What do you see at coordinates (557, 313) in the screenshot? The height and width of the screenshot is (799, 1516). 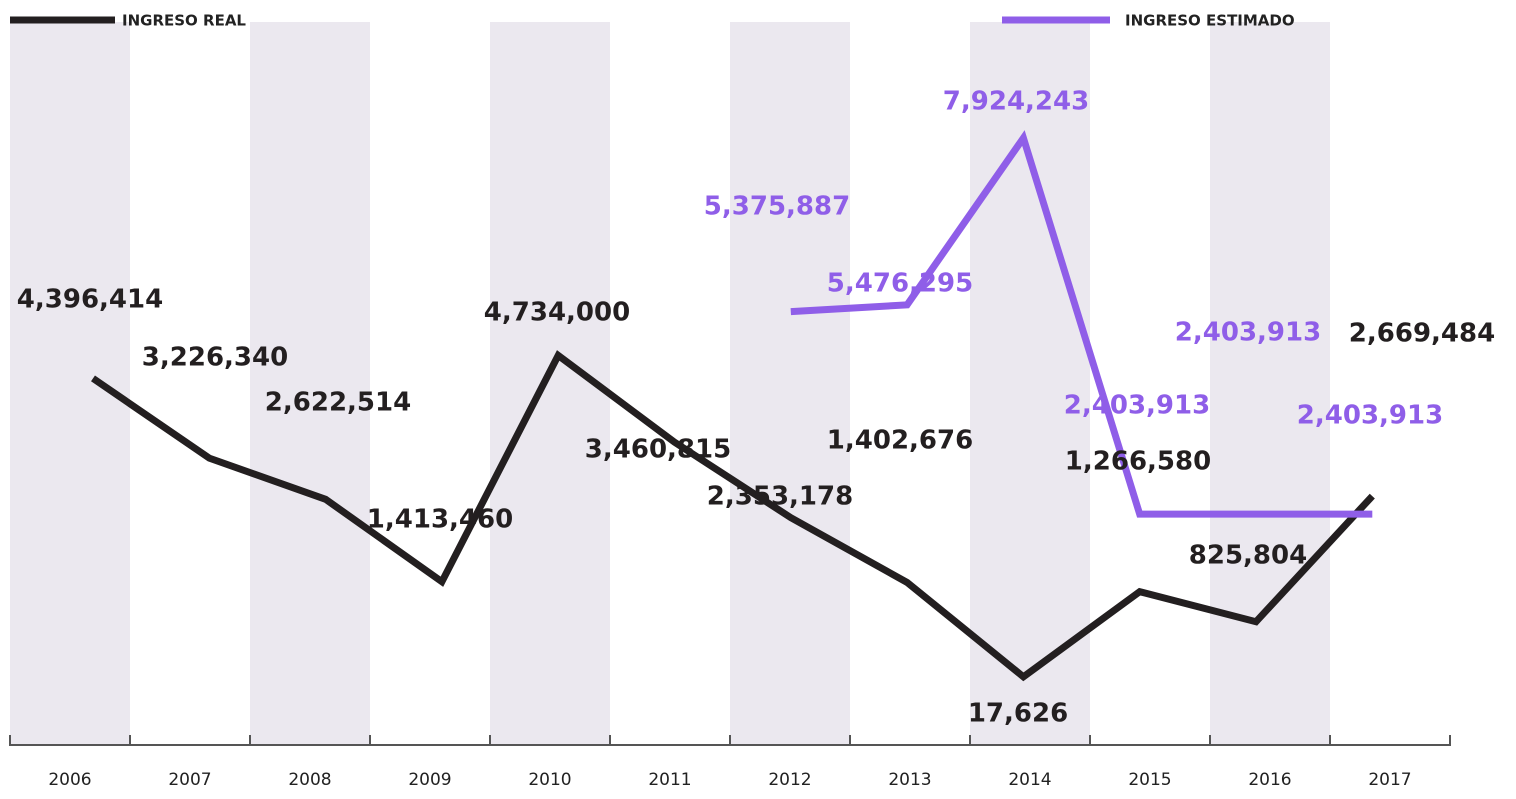 I see `data-label: 4,734,000` at bounding box center [557, 313].